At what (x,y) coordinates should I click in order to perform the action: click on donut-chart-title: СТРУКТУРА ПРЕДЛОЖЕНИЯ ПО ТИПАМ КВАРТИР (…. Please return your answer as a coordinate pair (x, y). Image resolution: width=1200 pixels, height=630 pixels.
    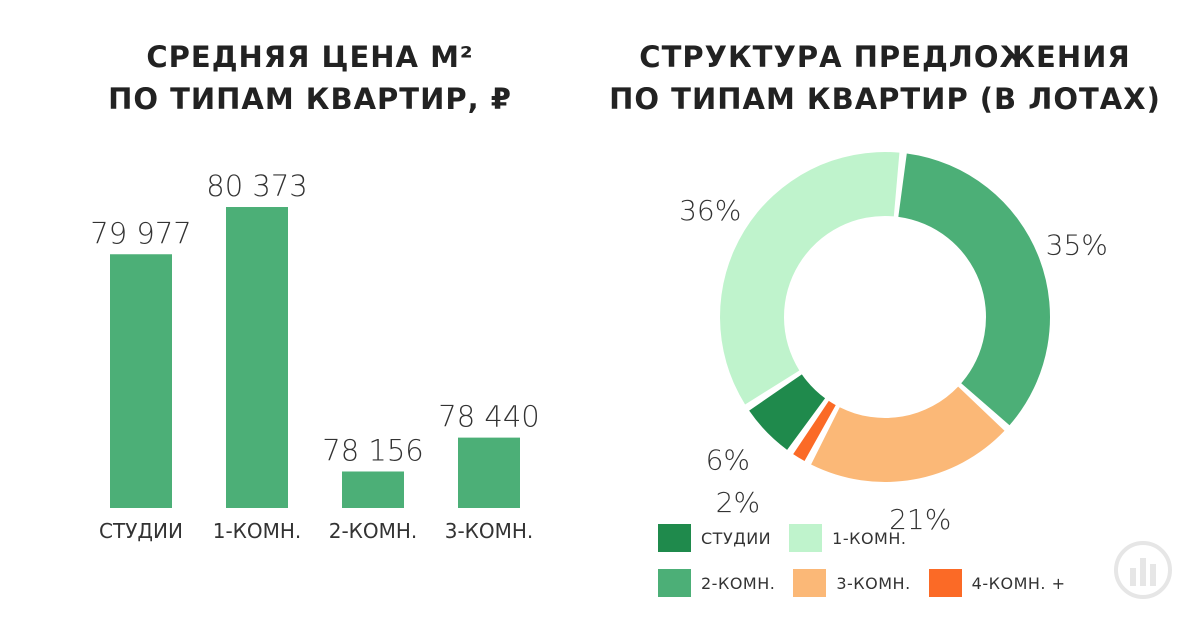
    Looking at the image, I should click on (885, 78).